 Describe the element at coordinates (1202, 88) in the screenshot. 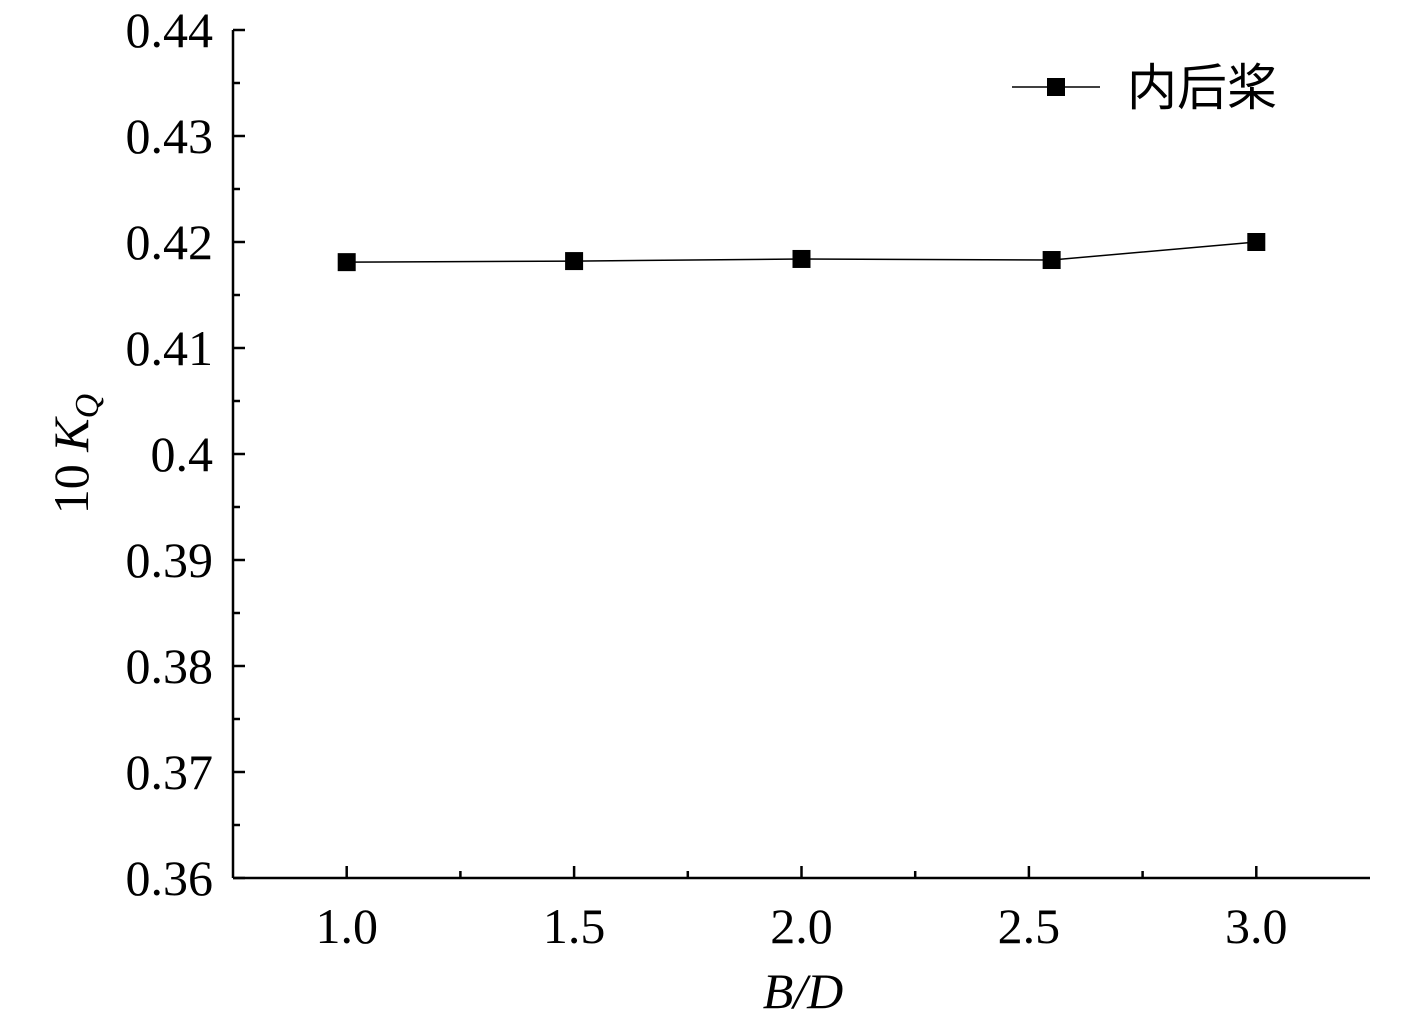

I see `legend-label: 内后桨` at that location.